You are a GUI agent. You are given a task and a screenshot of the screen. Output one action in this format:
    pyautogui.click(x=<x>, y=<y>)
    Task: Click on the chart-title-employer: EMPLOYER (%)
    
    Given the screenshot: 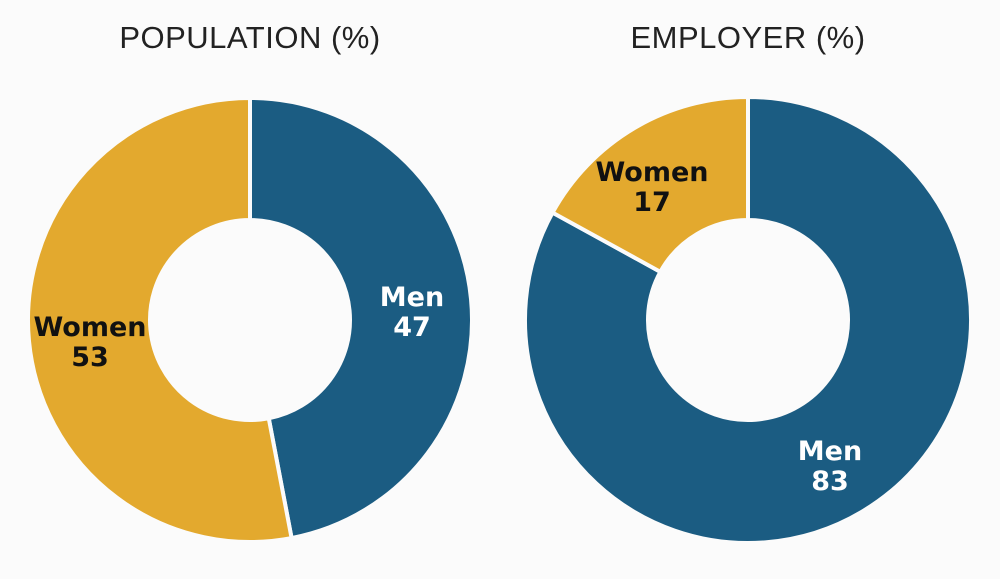 What is the action you would take?
    pyautogui.click(x=748, y=37)
    